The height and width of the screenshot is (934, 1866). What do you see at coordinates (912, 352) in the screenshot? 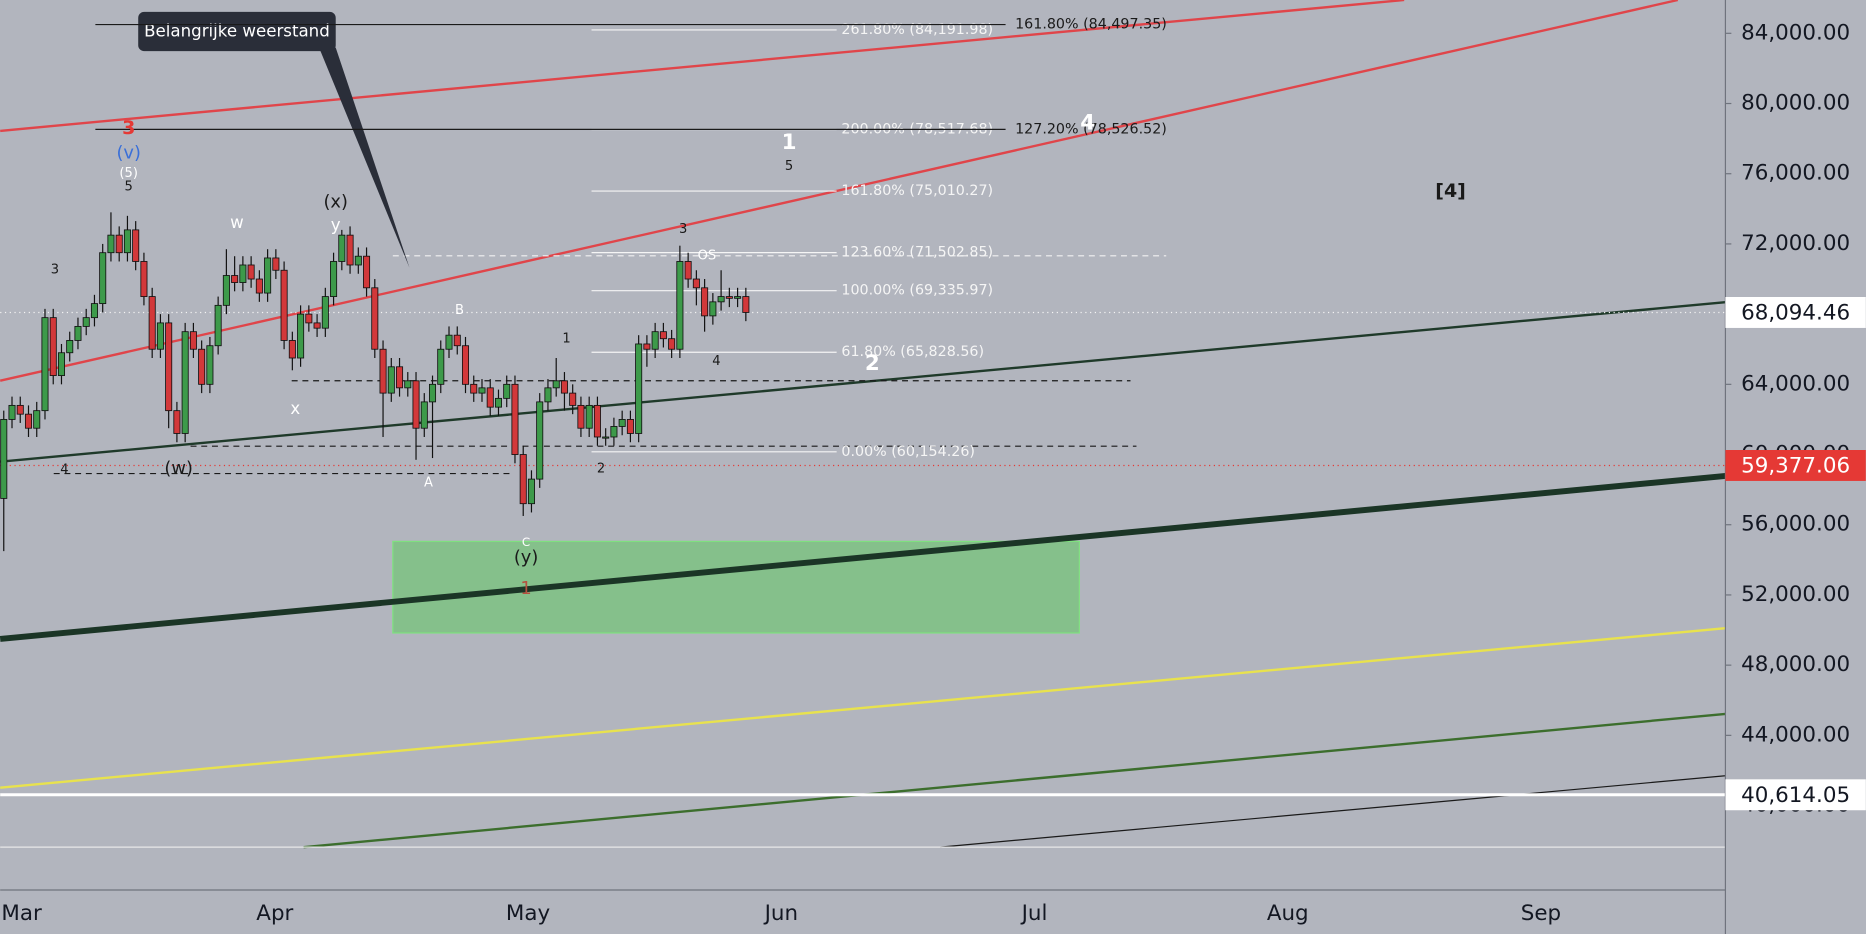
I see `fib-label: 61.80% (65,828.56)` at bounding box center [912, 352].